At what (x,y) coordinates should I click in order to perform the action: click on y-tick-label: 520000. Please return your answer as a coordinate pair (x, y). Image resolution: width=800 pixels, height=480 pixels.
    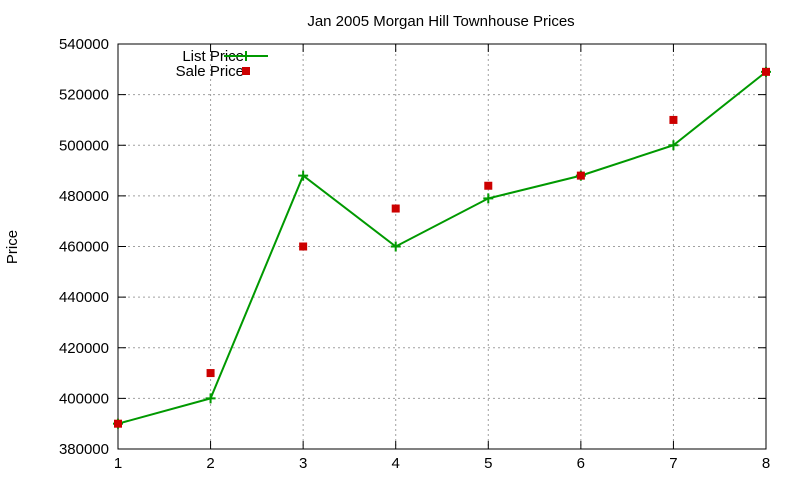
    Looking at the image, I should click on (84, 95).